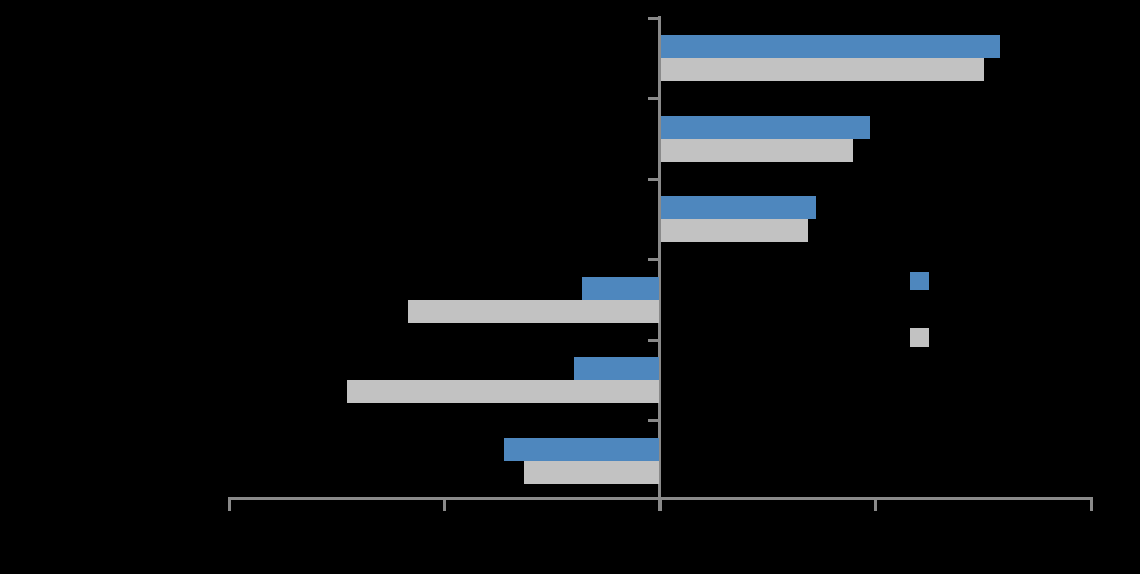 The height and width of the screenshot is (574, 1140). Describe the element at coordinates (503, 391) in the screenshot. I see `bar-series2-row5` at that location.